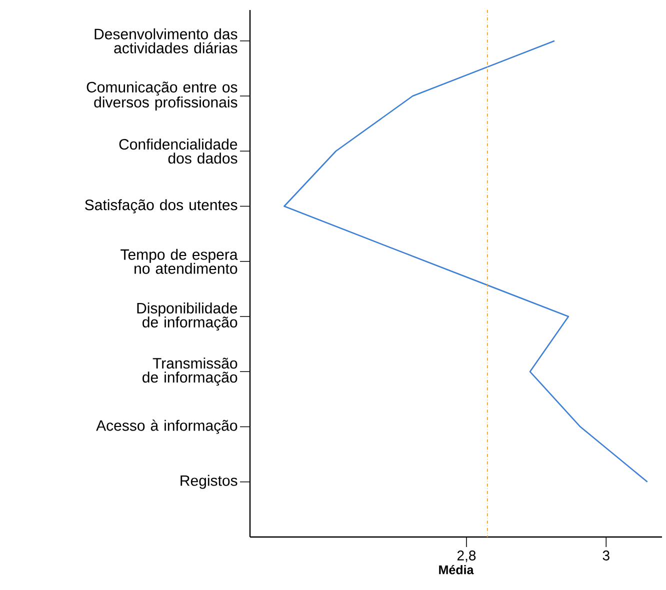  Describe the element at coordinates (466, 556) in the screenshot. I see `x-tick-label: 2,8` at that location.